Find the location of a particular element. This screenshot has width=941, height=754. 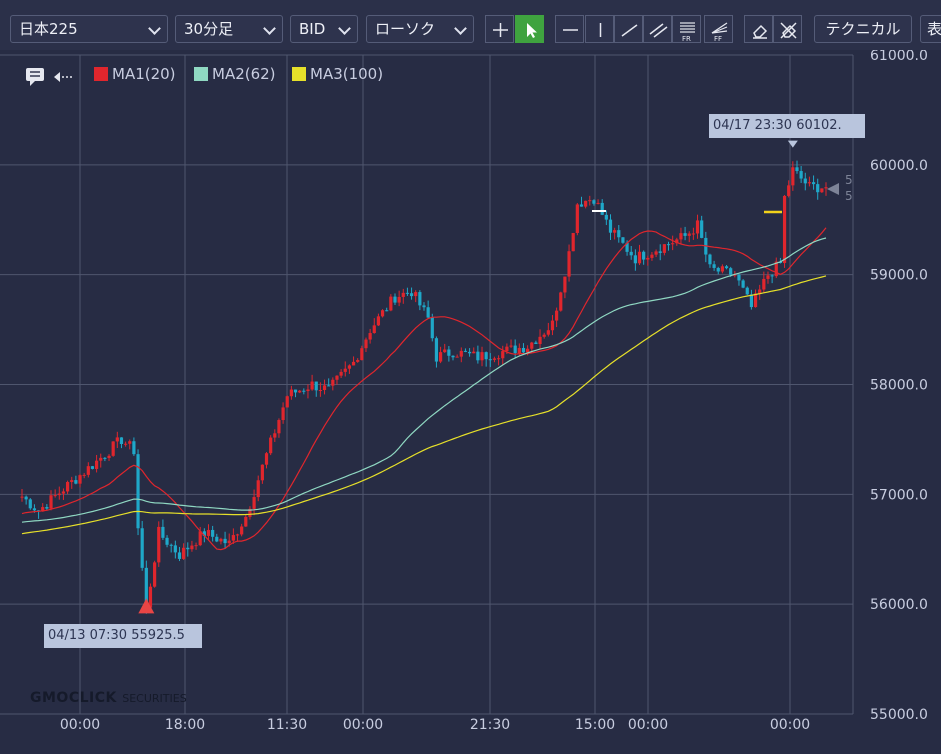

fibonacci-fan-icon: FF is located at coordinates (719, 32).